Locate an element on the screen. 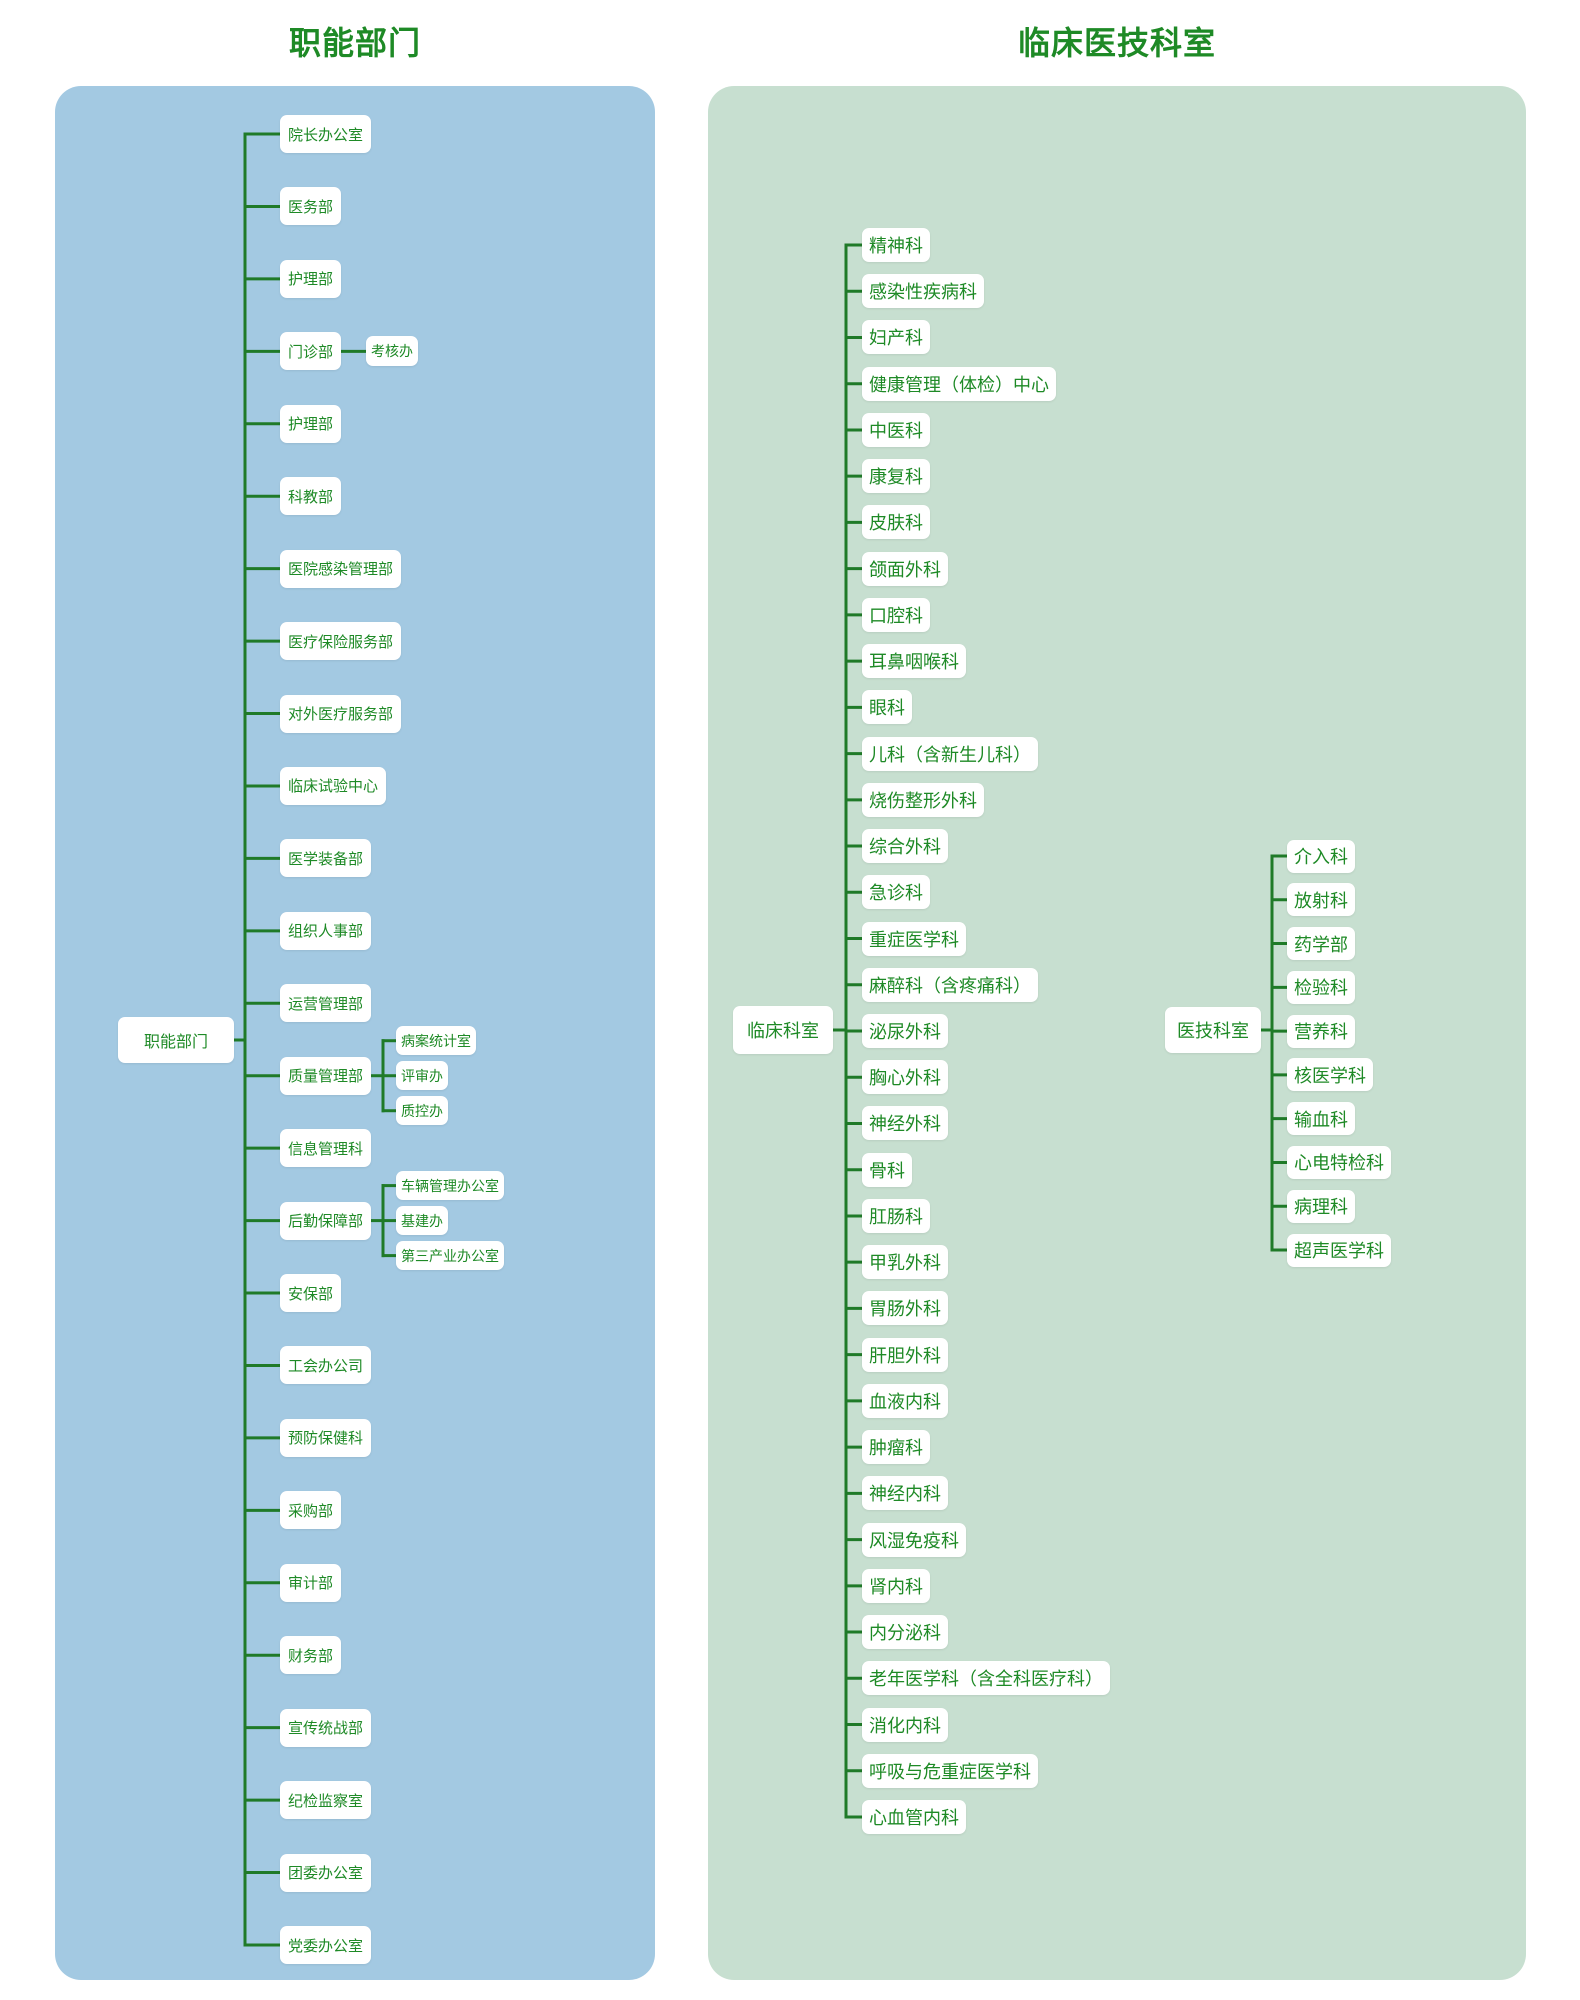 The width and height of the screenshot is (1580, 2000). functional-title: 职能部门 is located at coordinates (354, 43).